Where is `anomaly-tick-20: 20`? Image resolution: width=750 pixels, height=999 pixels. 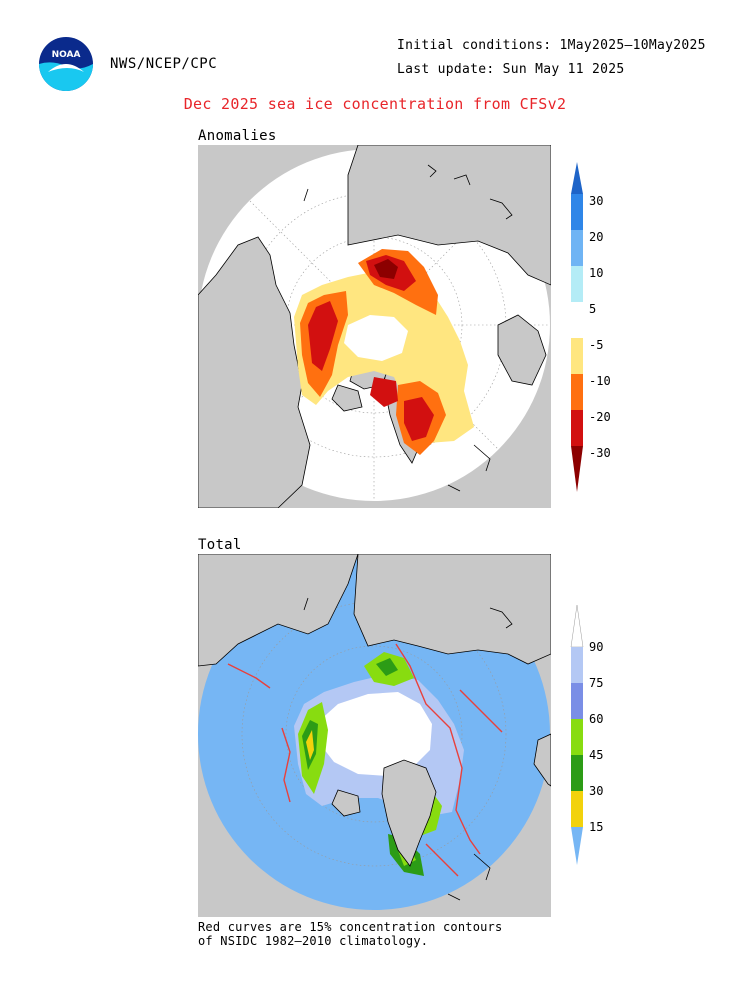
anomaly-tick-20: 20 is located at coordinates (596, 237).